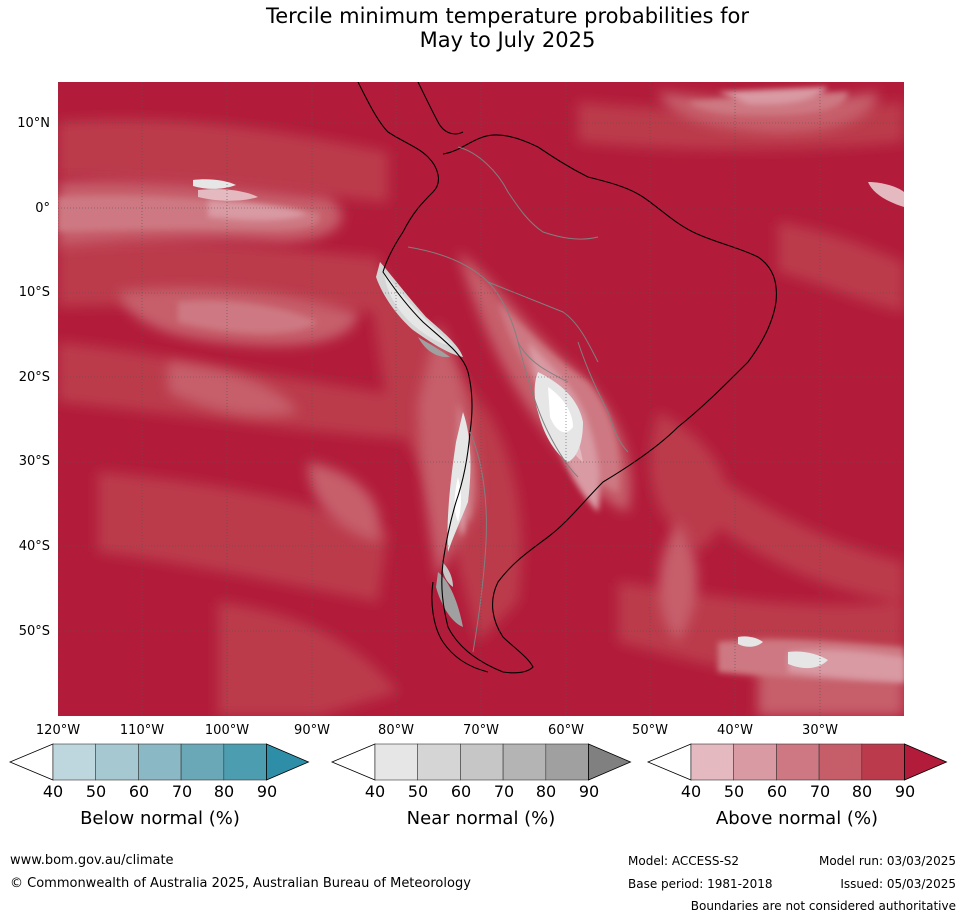 The height and width of the screenshot is (919, 965). Describe the element at coordinates (312, 730) in the screenshot. I see `lon-label-90w: 90°W` at that location.